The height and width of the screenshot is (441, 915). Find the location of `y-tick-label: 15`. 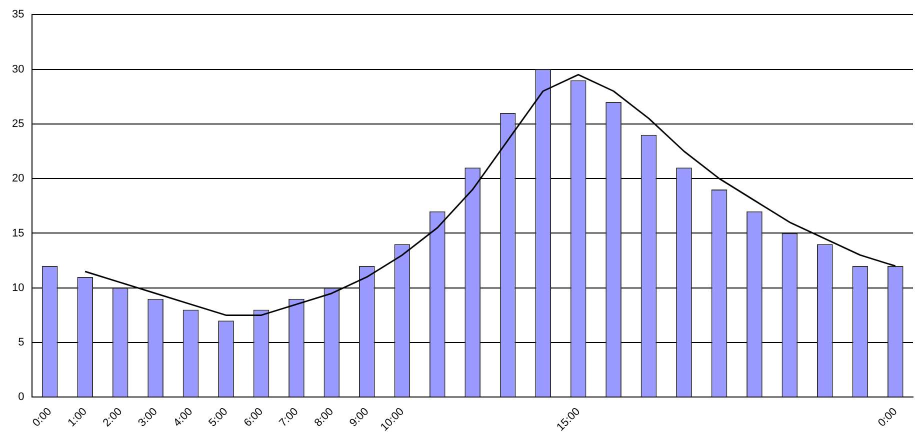

y-tick-label: 15 is located at coordinates (18, 233).